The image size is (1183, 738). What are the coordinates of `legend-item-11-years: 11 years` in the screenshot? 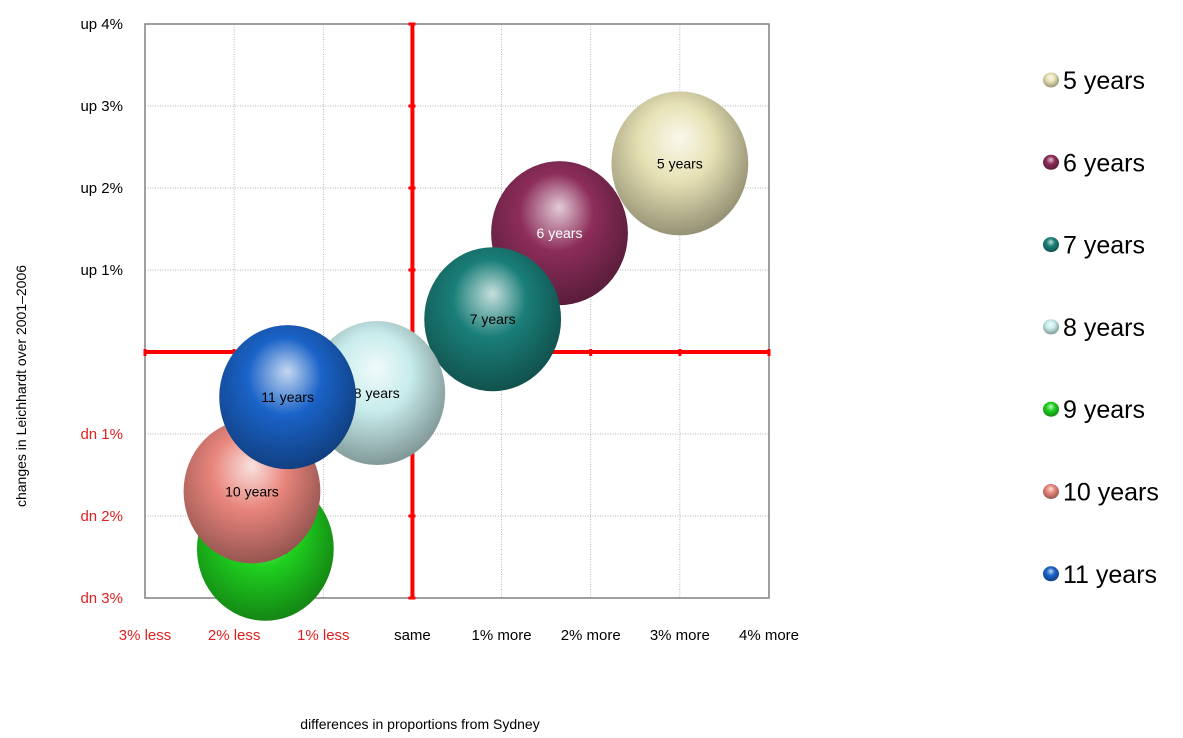 It's located at (1100, 575).